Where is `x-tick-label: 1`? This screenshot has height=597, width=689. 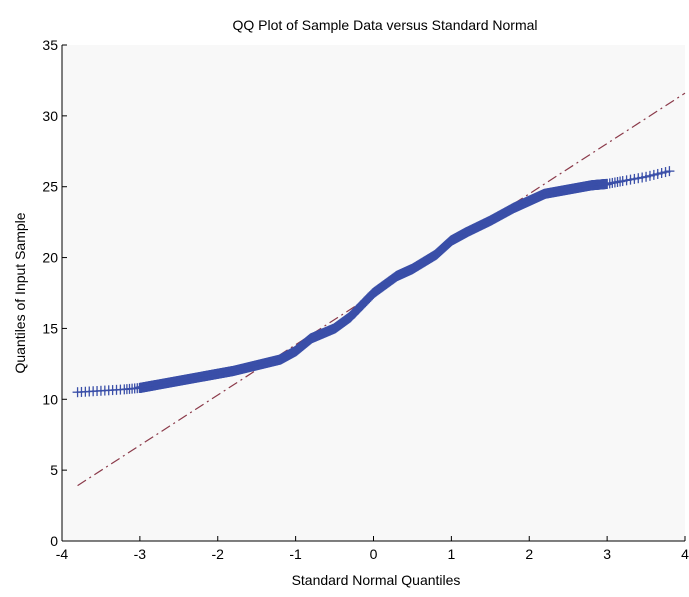
x-tick-label: 1 is located at coordinates (451, 554).